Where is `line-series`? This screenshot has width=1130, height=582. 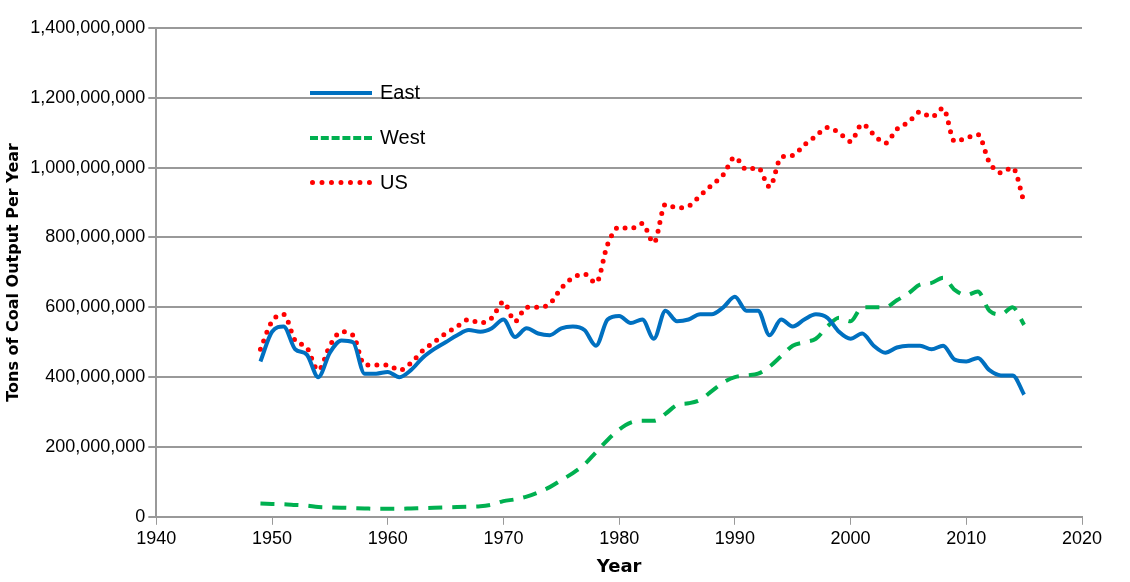 line-series is located at coordinates (642, 345).